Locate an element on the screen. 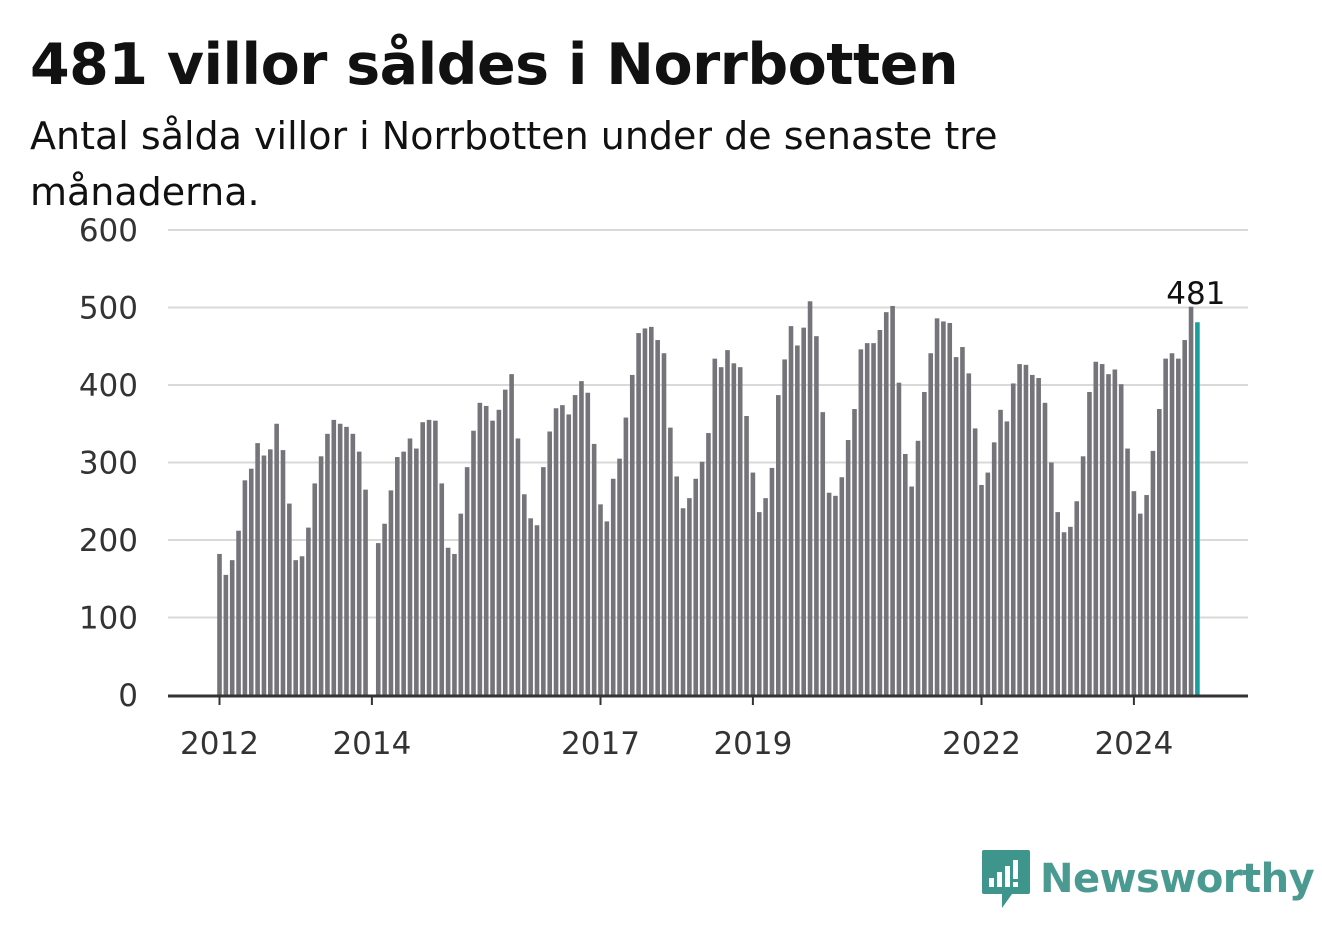 This screenshot has width=1322, height=939. y-tick-label: 400 is located at coordinates (108, 386).